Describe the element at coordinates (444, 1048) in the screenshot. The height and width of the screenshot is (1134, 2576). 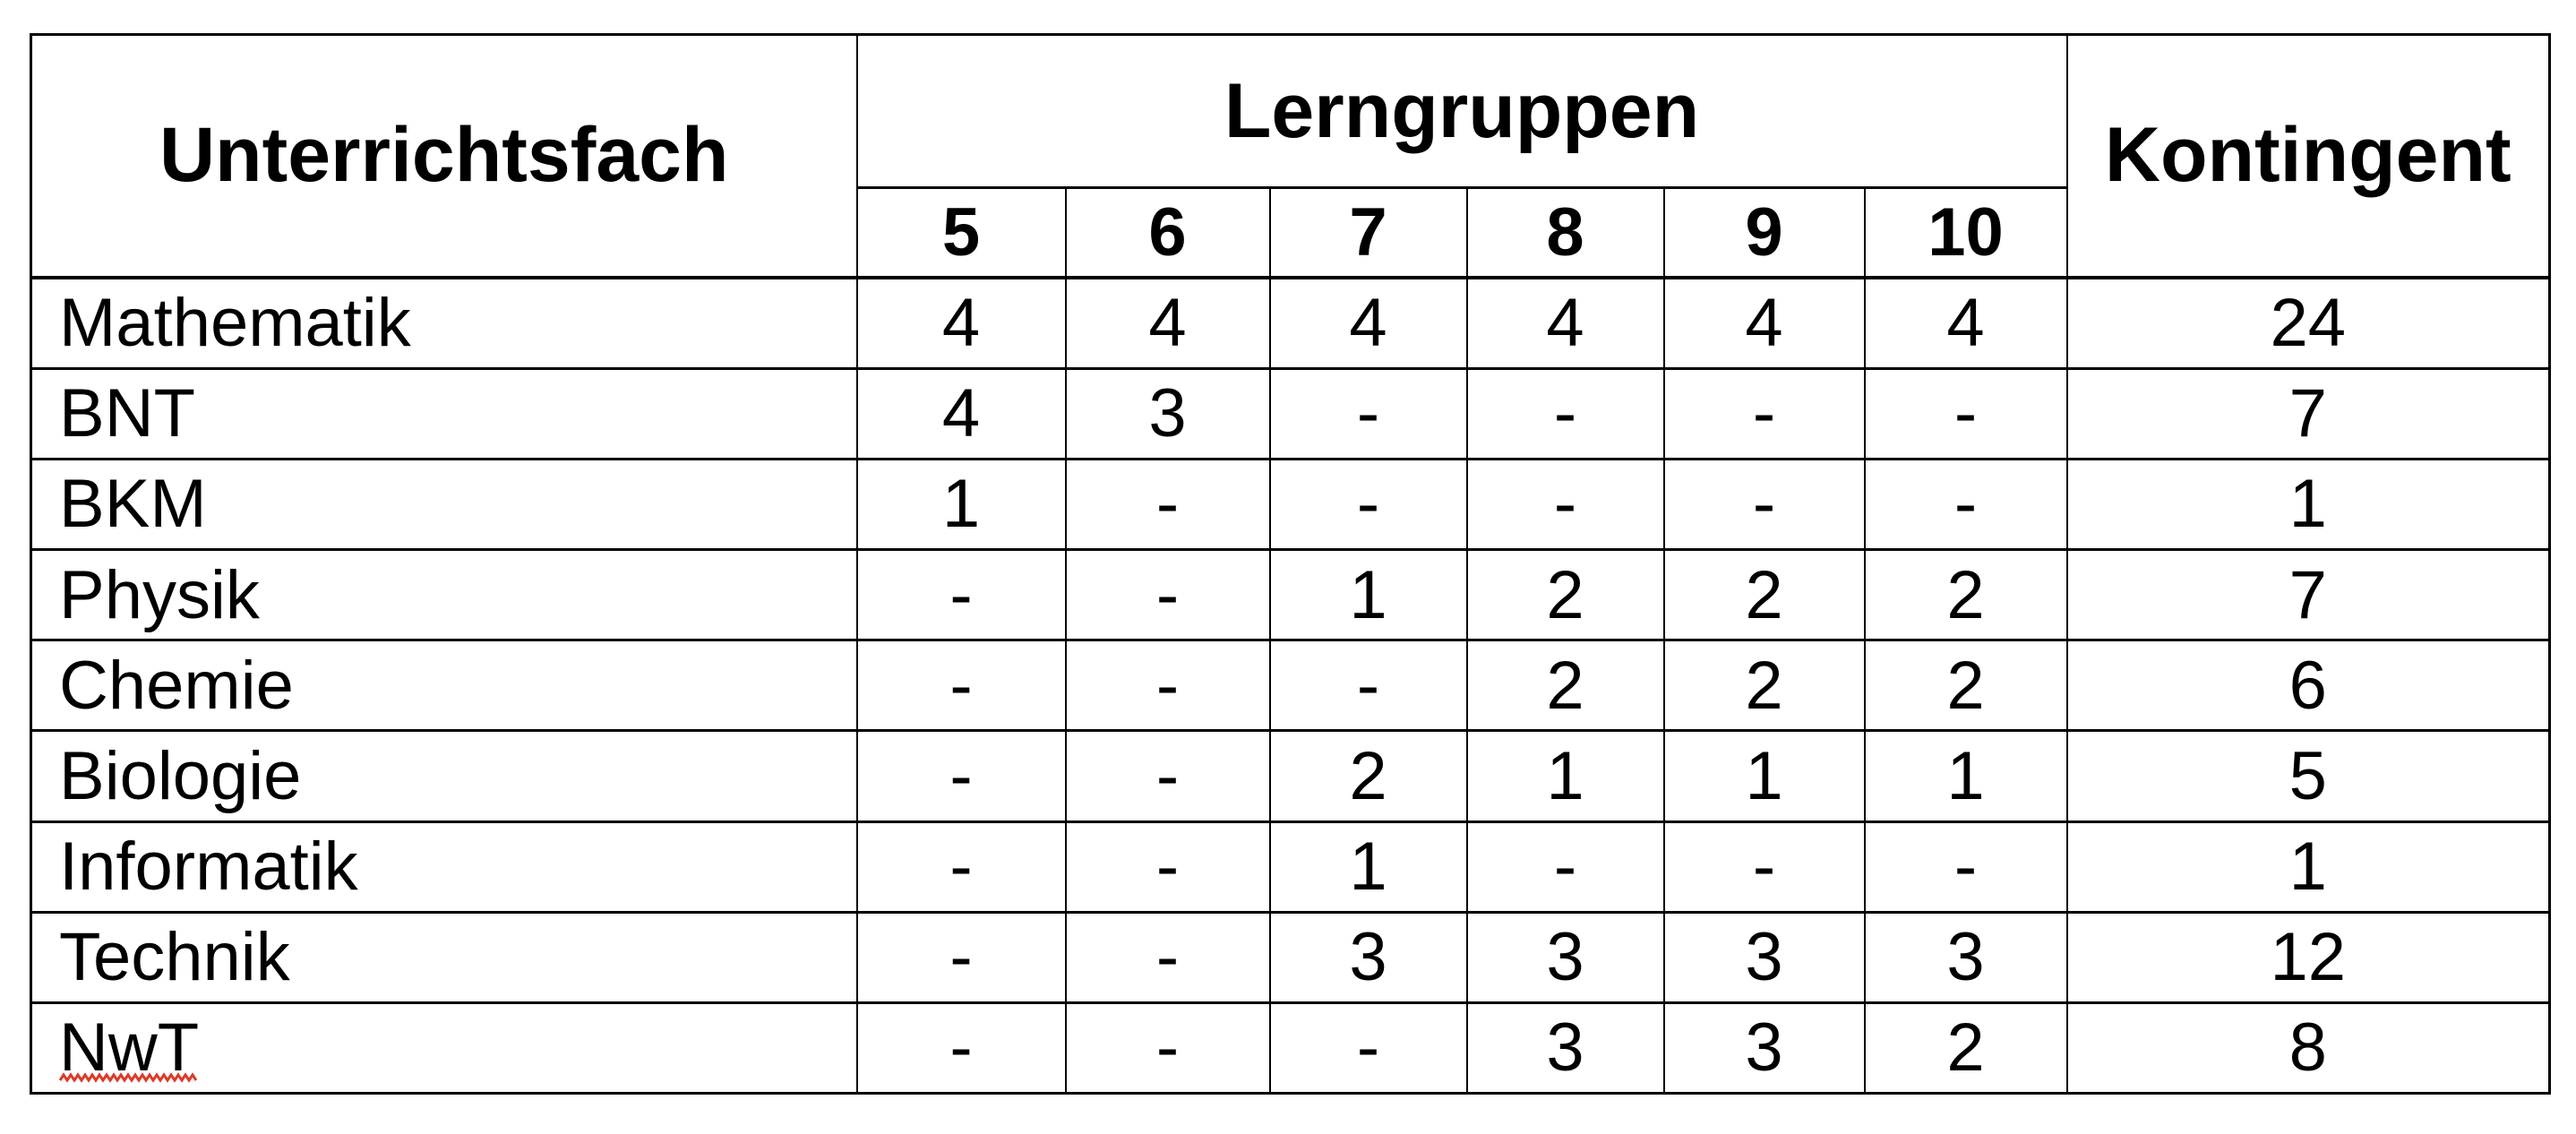
I see `subject-cell: NwT` at that location.